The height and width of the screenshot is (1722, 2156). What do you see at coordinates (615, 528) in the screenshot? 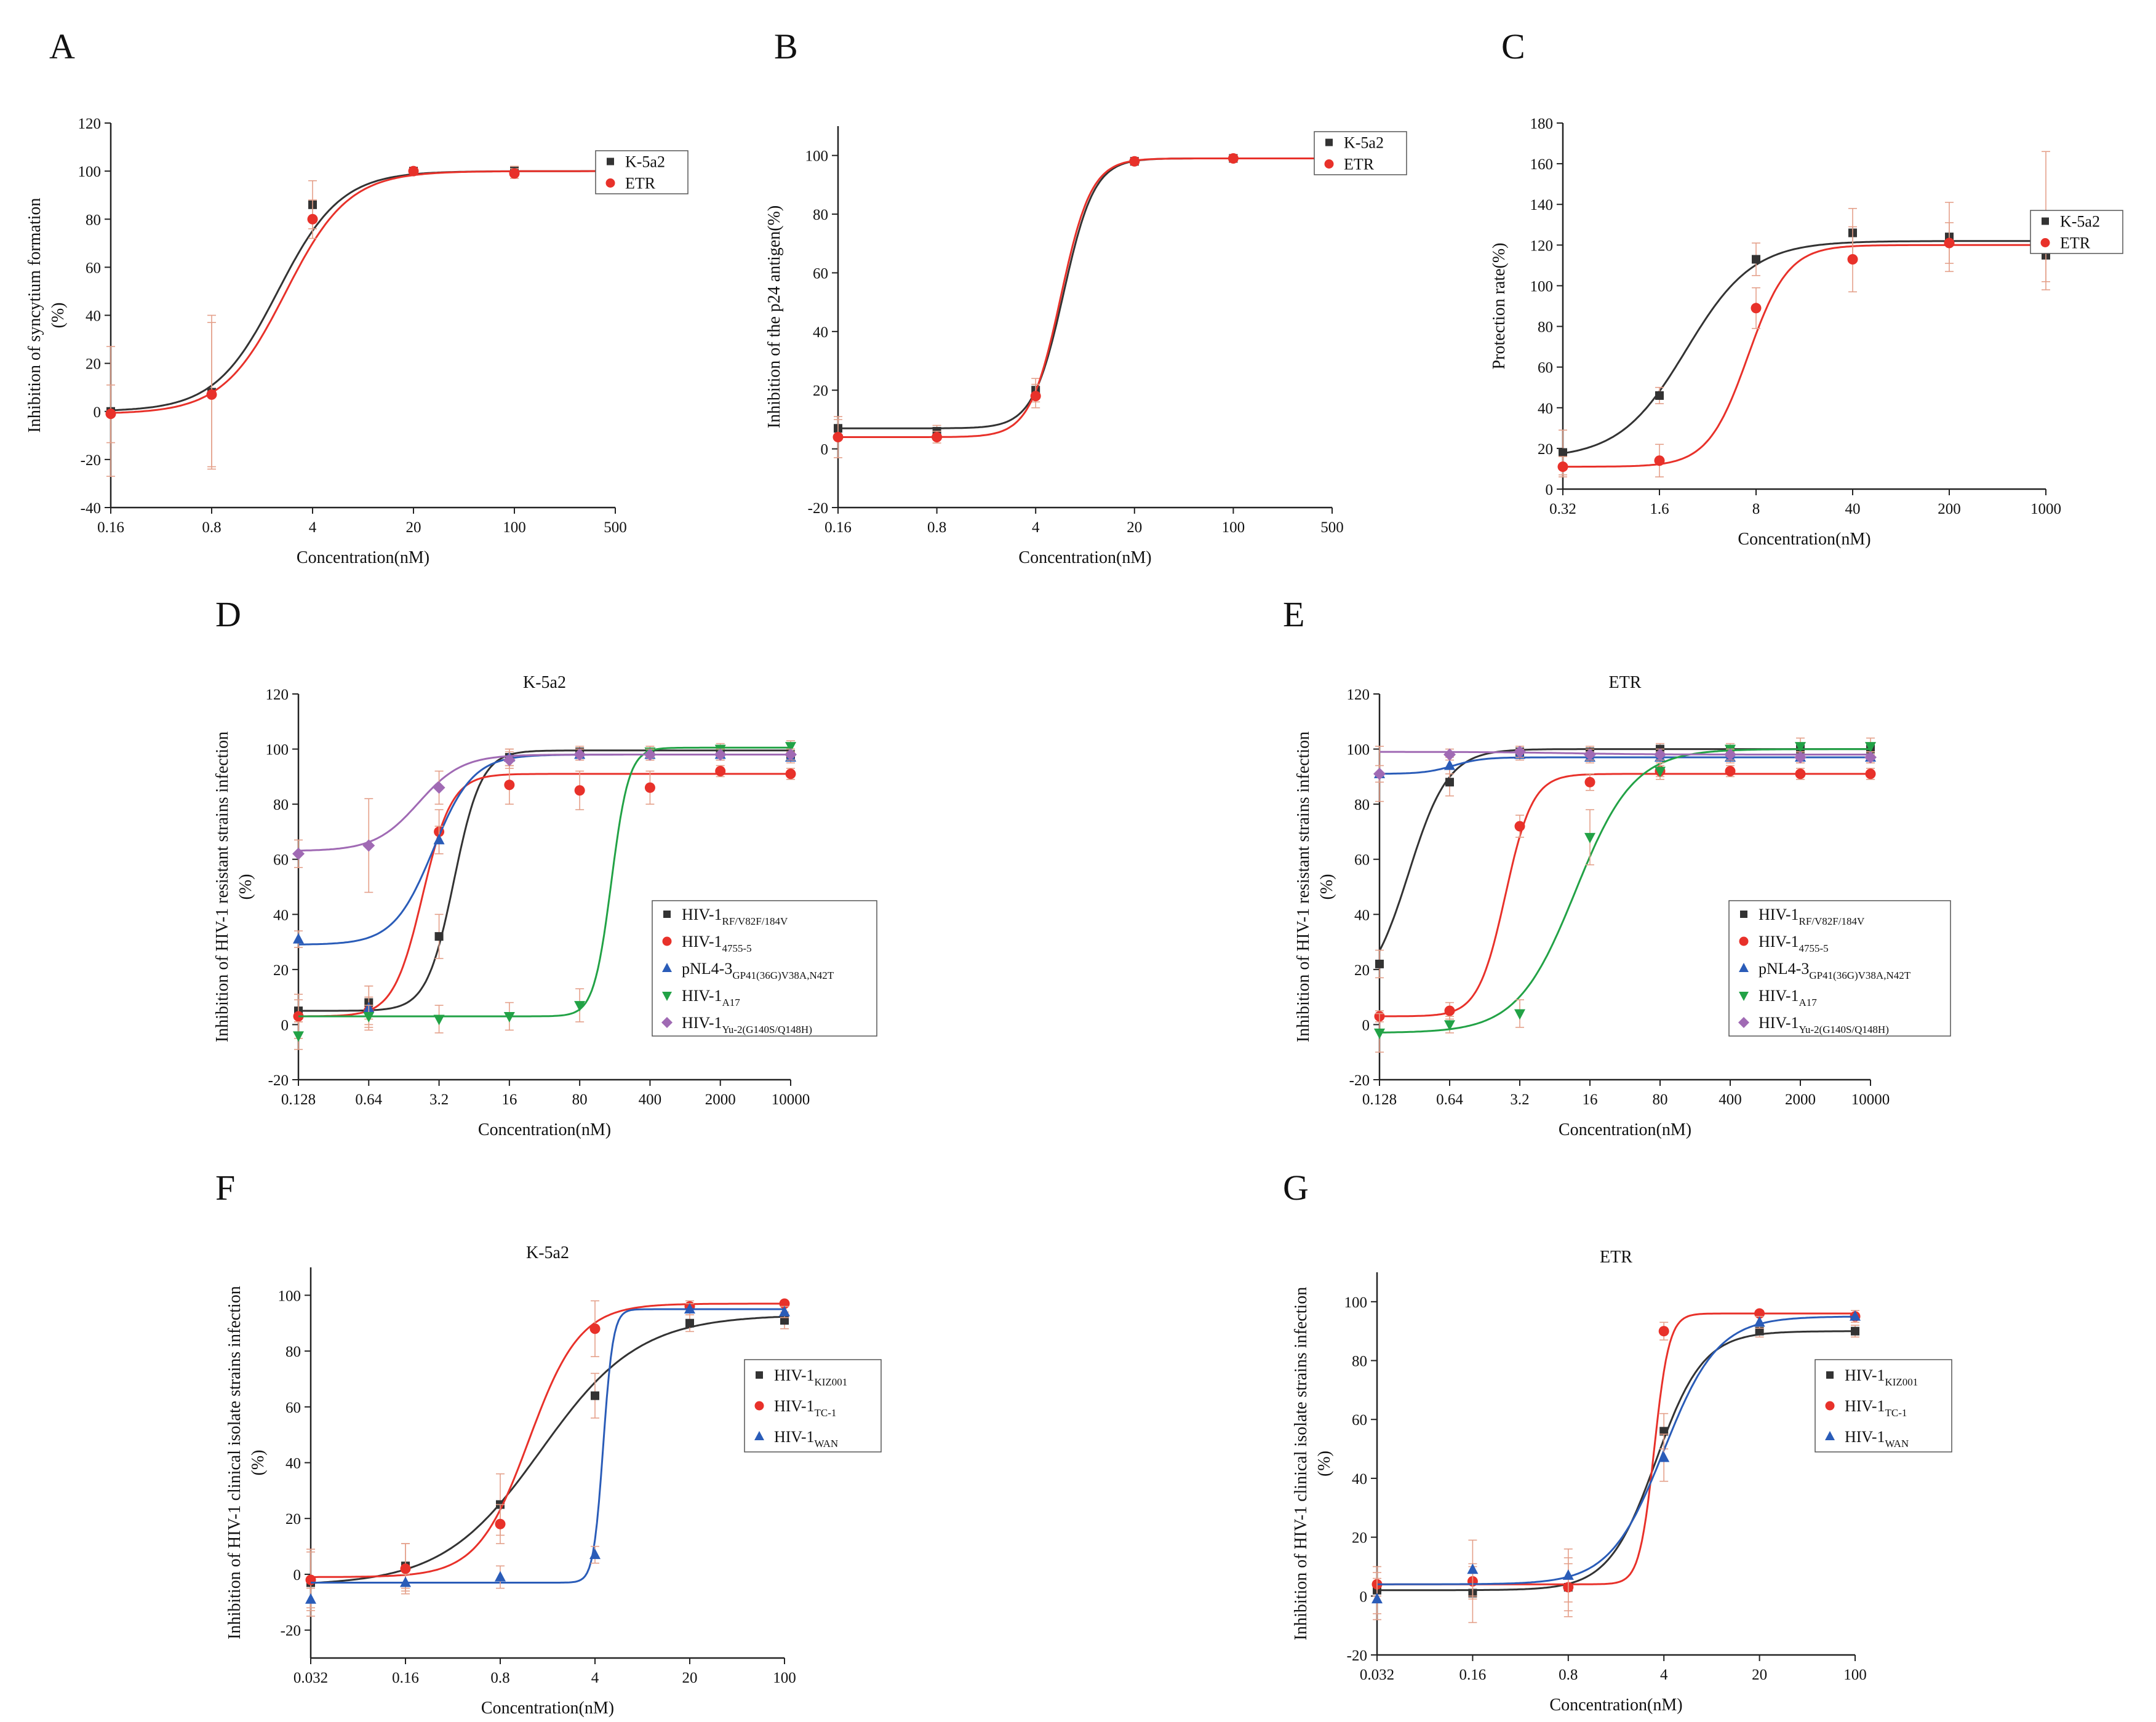
I see `x-tick-label: 500` at bounding box center [615, 528].